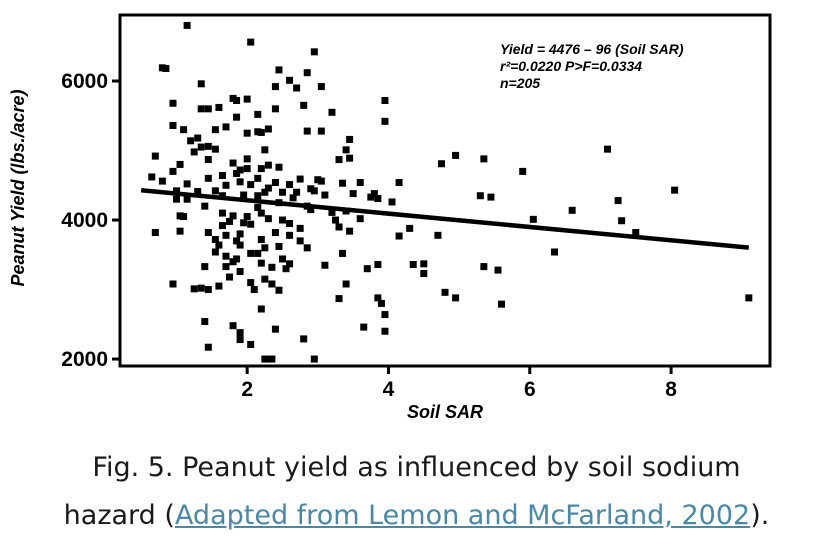 The image size is (833, 553). Describe the element at coordinates (445, 412) in the screenshot. I see `x-axis-title: Soil SAR` at that location.